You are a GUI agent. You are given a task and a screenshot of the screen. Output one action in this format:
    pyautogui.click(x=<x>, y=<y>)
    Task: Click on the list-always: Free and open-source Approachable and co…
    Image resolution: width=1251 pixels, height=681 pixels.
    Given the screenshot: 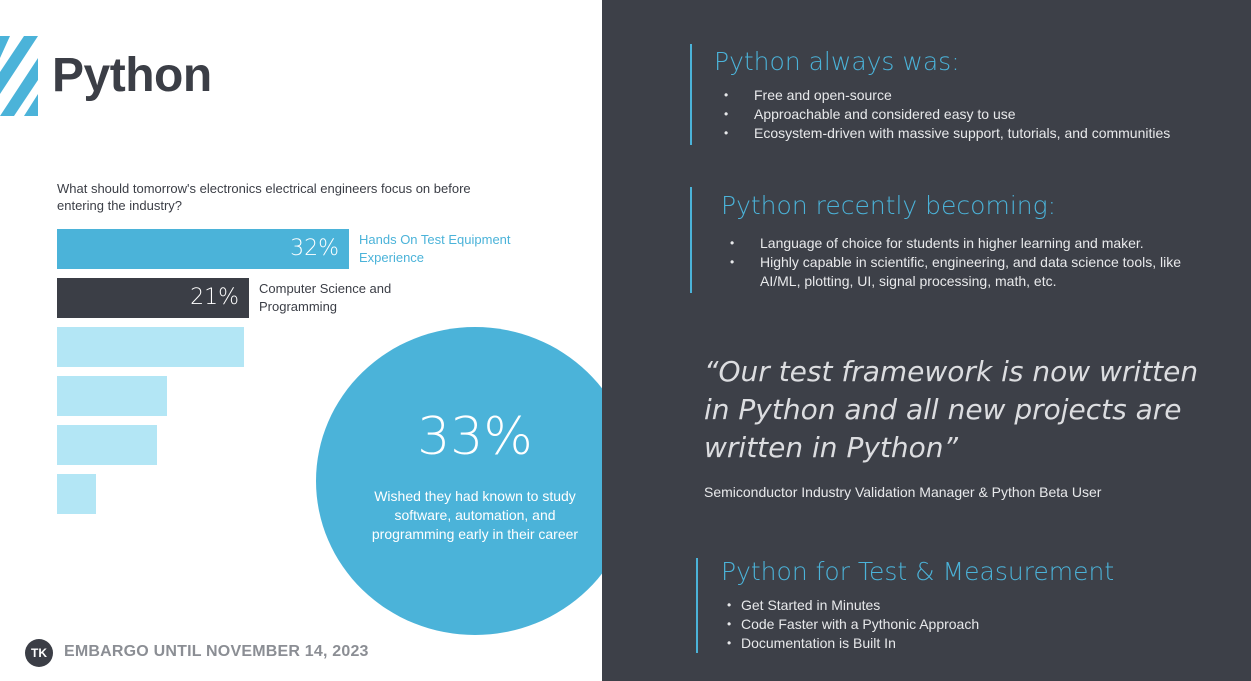 What is the action you would take?
    pyautogui.click(x=945, y=114)
    